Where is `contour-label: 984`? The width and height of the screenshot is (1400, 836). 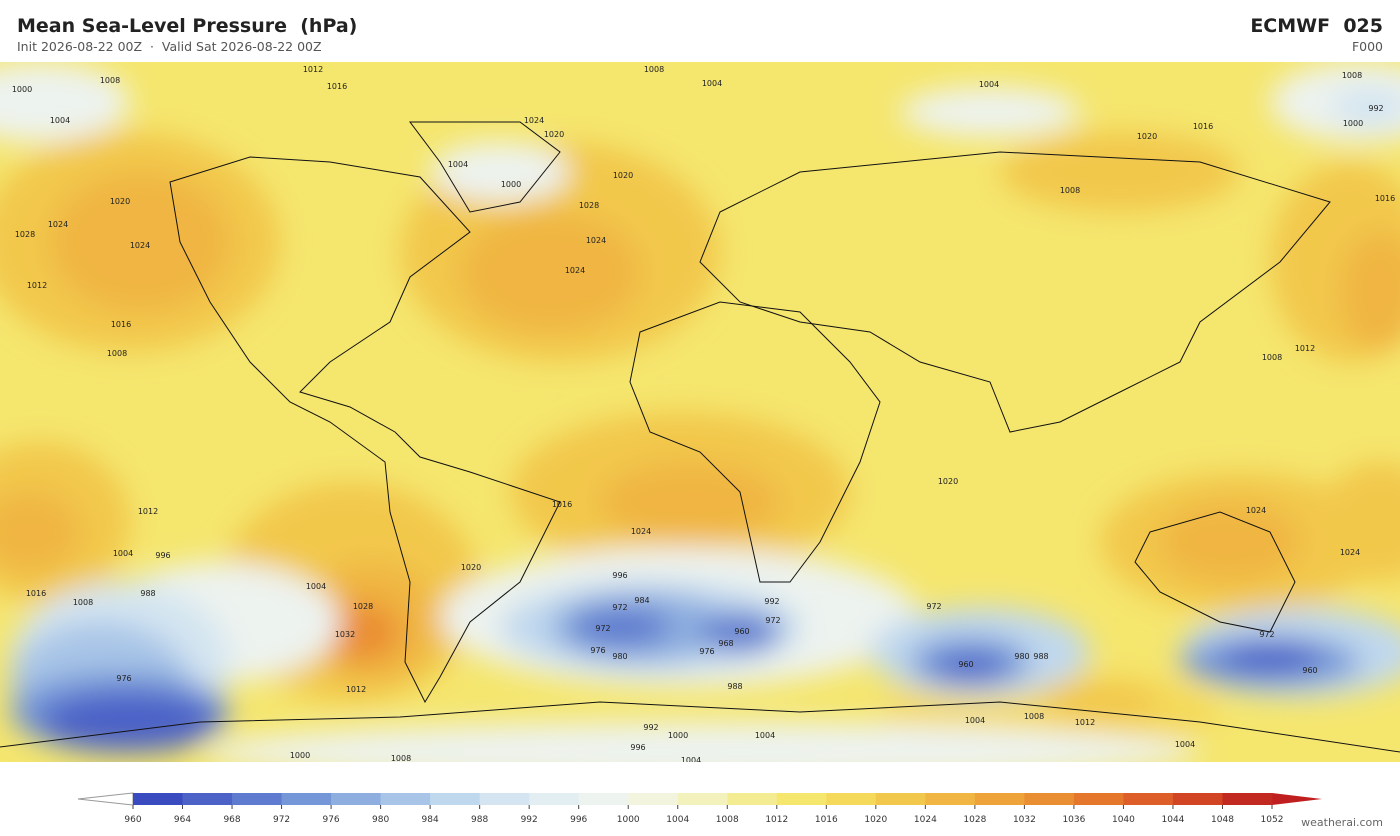 contour-label: 984 is located at coordinates (641, 600).